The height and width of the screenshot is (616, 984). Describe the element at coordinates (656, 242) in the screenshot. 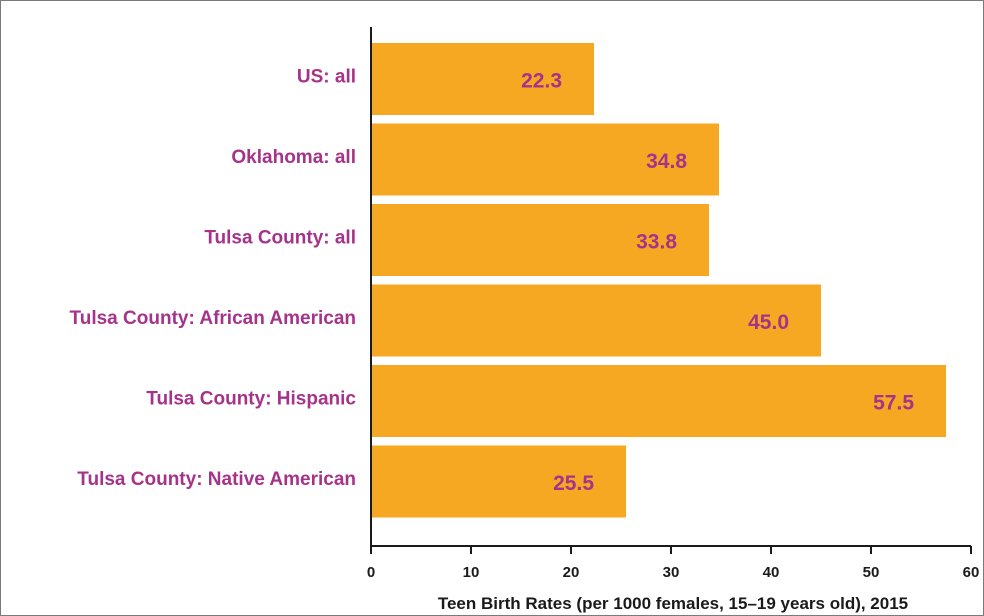

I see `value-label-tulsa-county-all: 33.8` at that location.